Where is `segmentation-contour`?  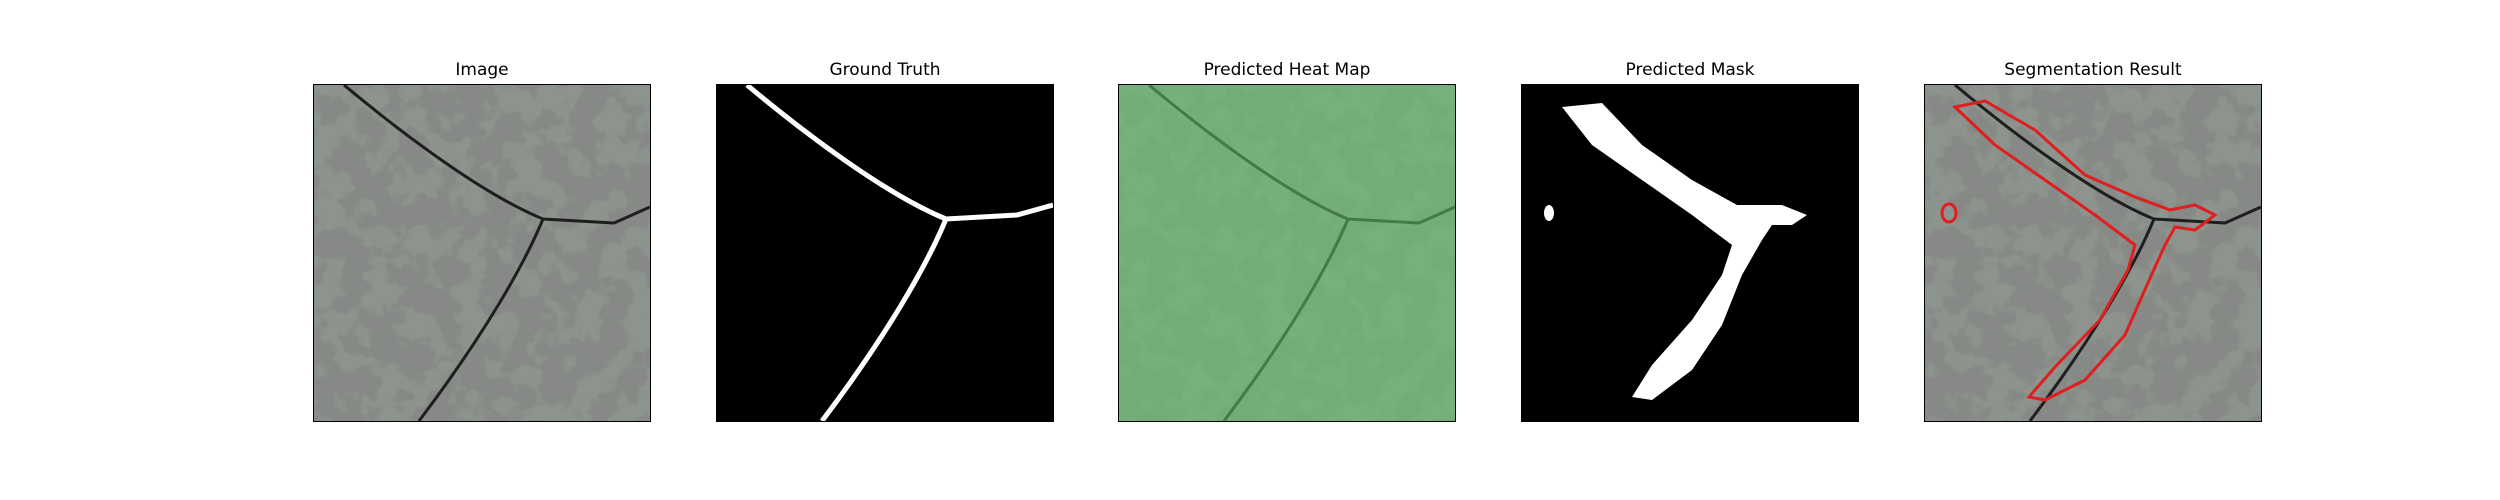
segmentation-contour is located at coordinates (2084, 250).